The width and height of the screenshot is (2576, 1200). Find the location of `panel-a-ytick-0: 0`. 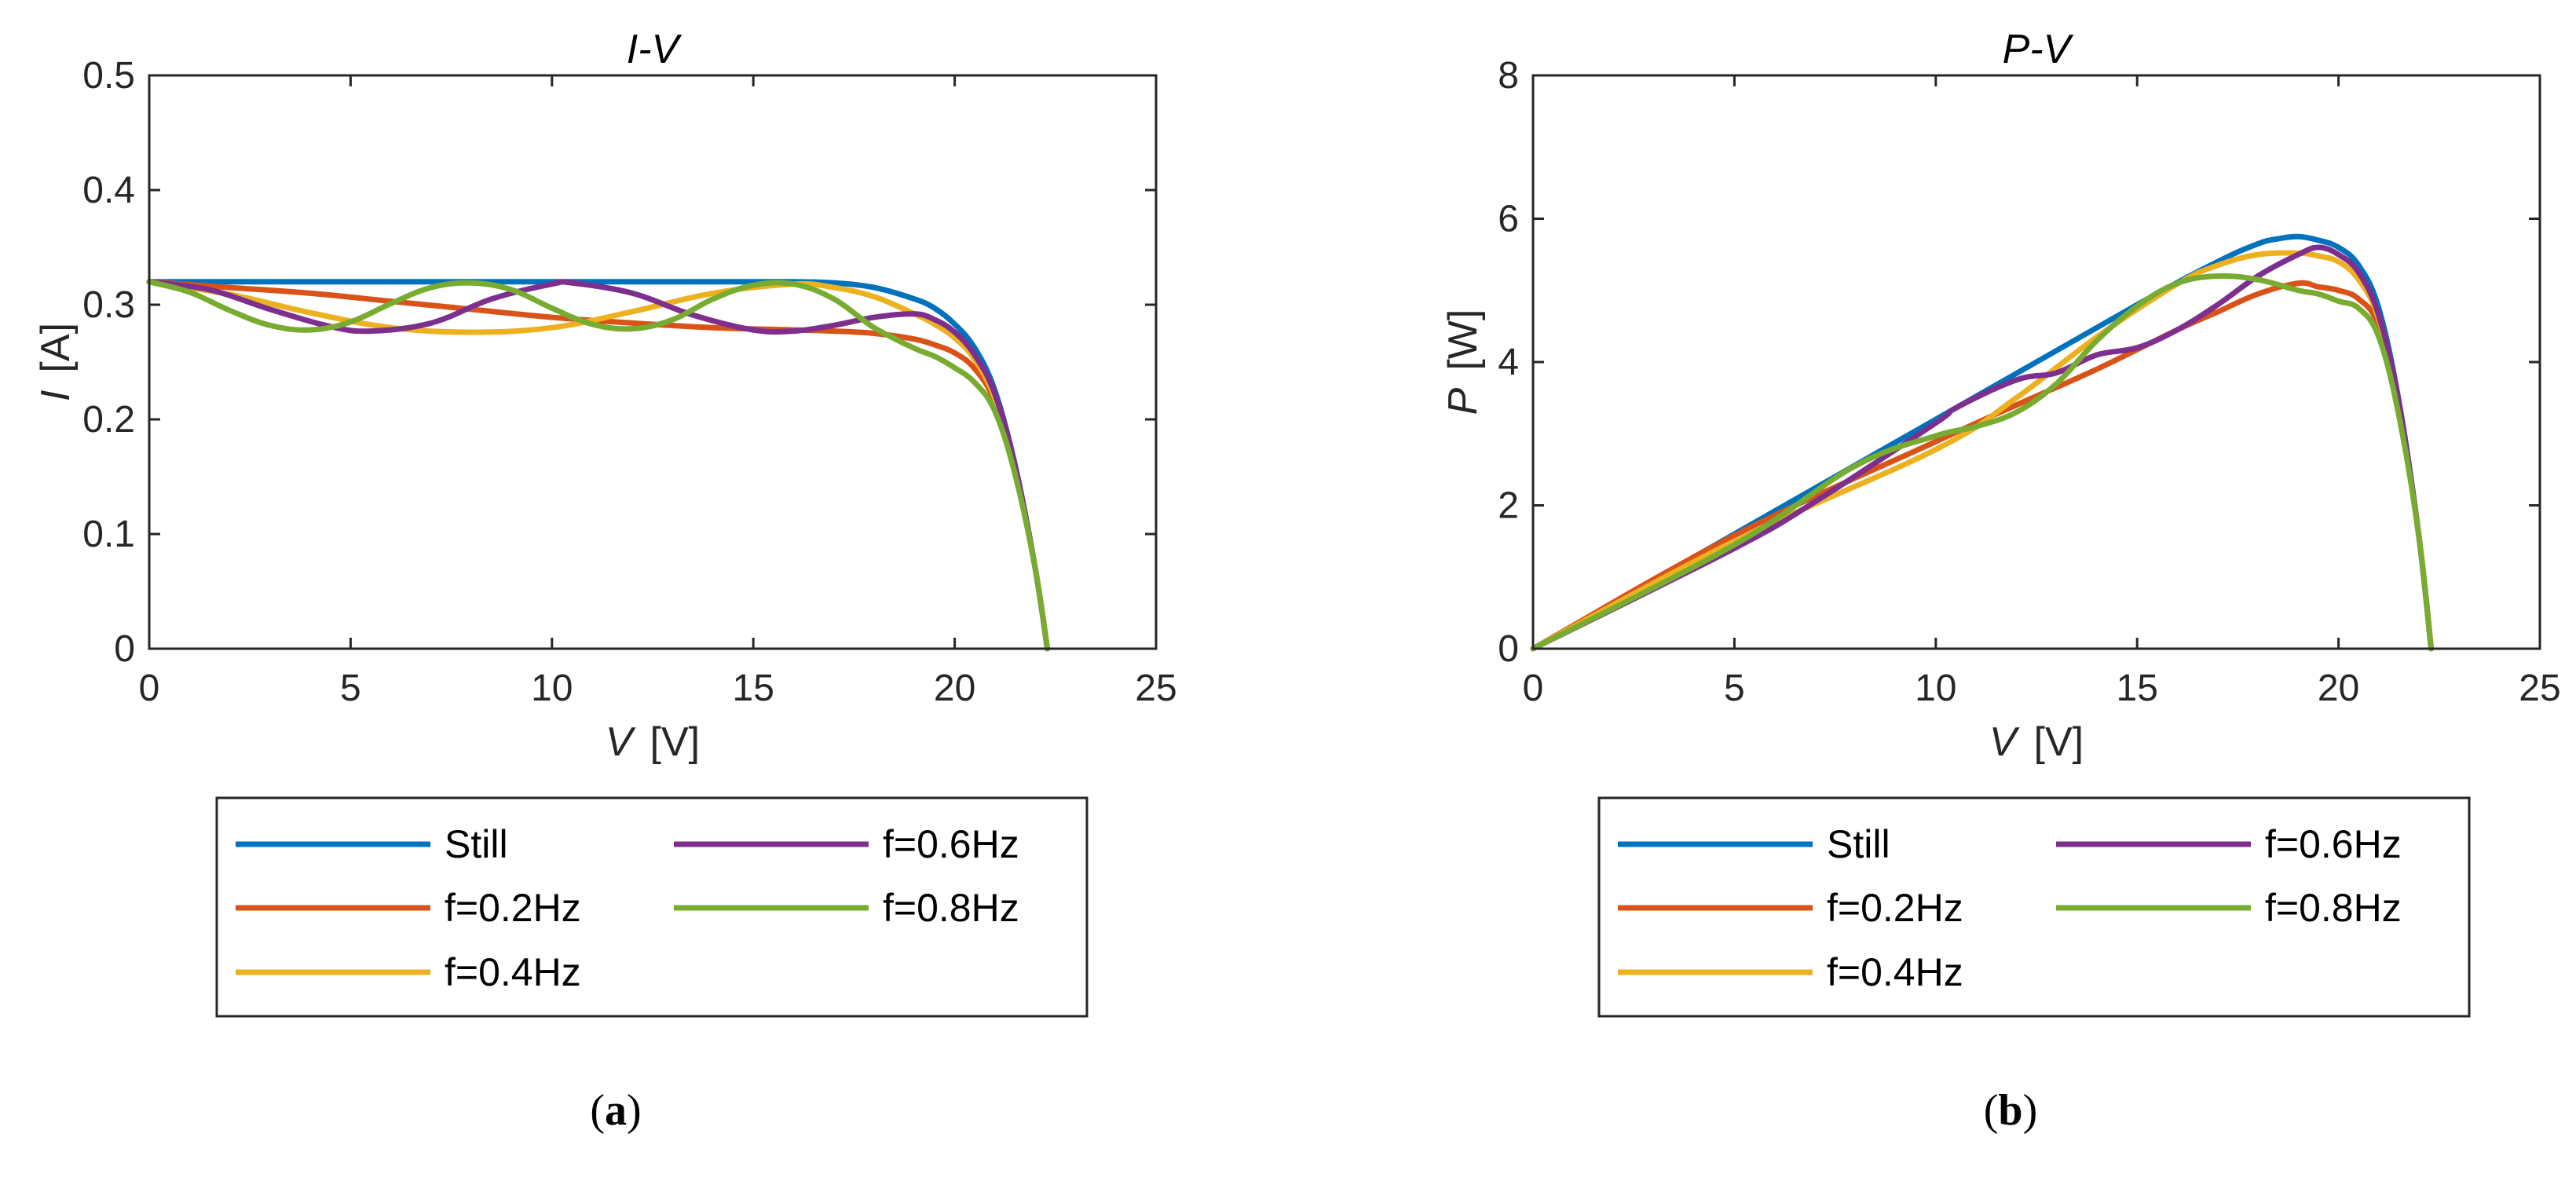

panel-a-ytick-0: 0 is located at coordinates (125, 649).